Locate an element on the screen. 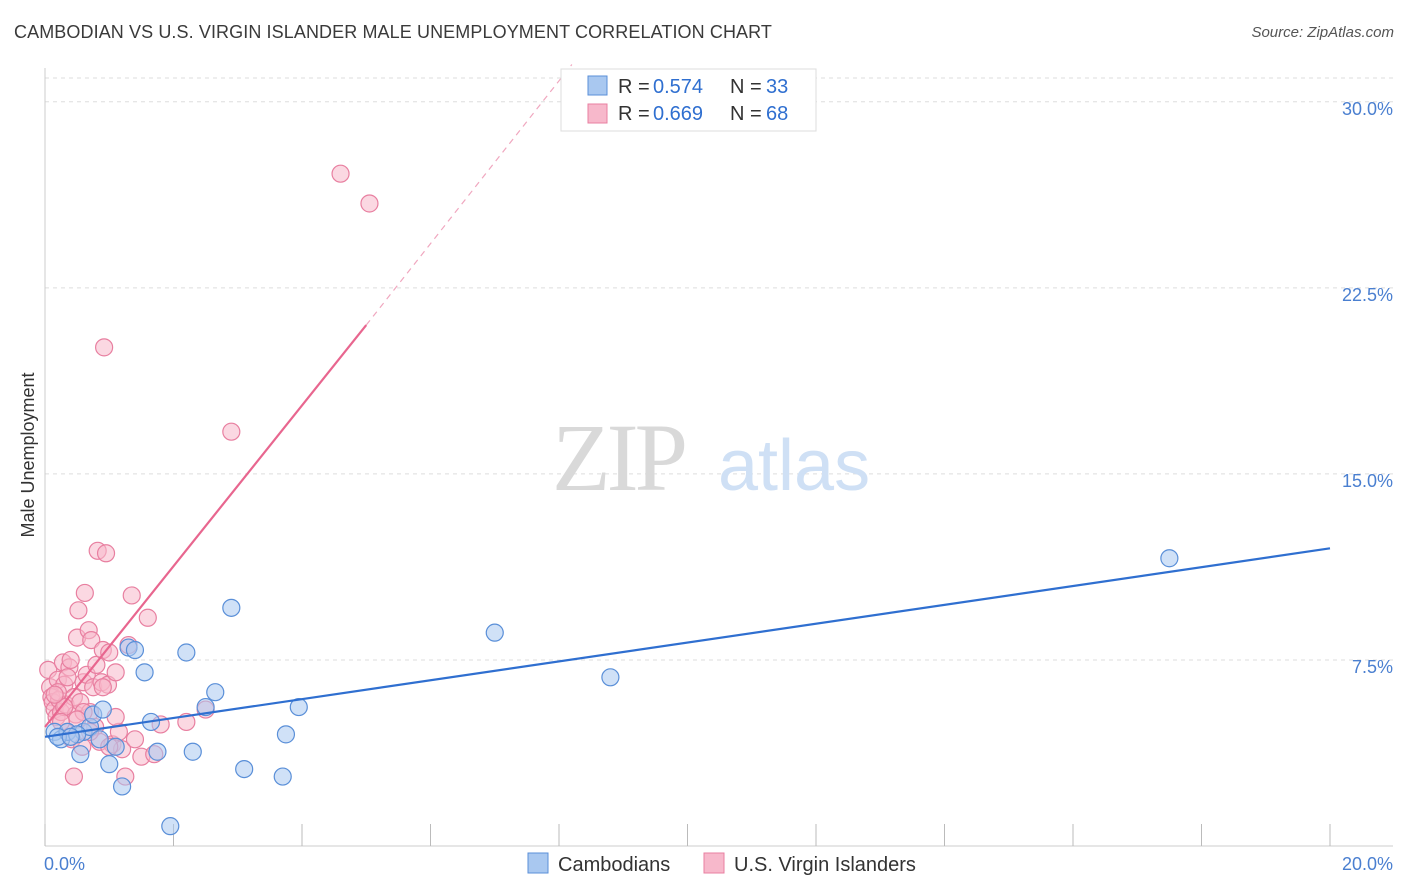 This screenshot has width=1406, height=892. trend-line-virgin-islanders-extension is located at coordinates (469, 195).